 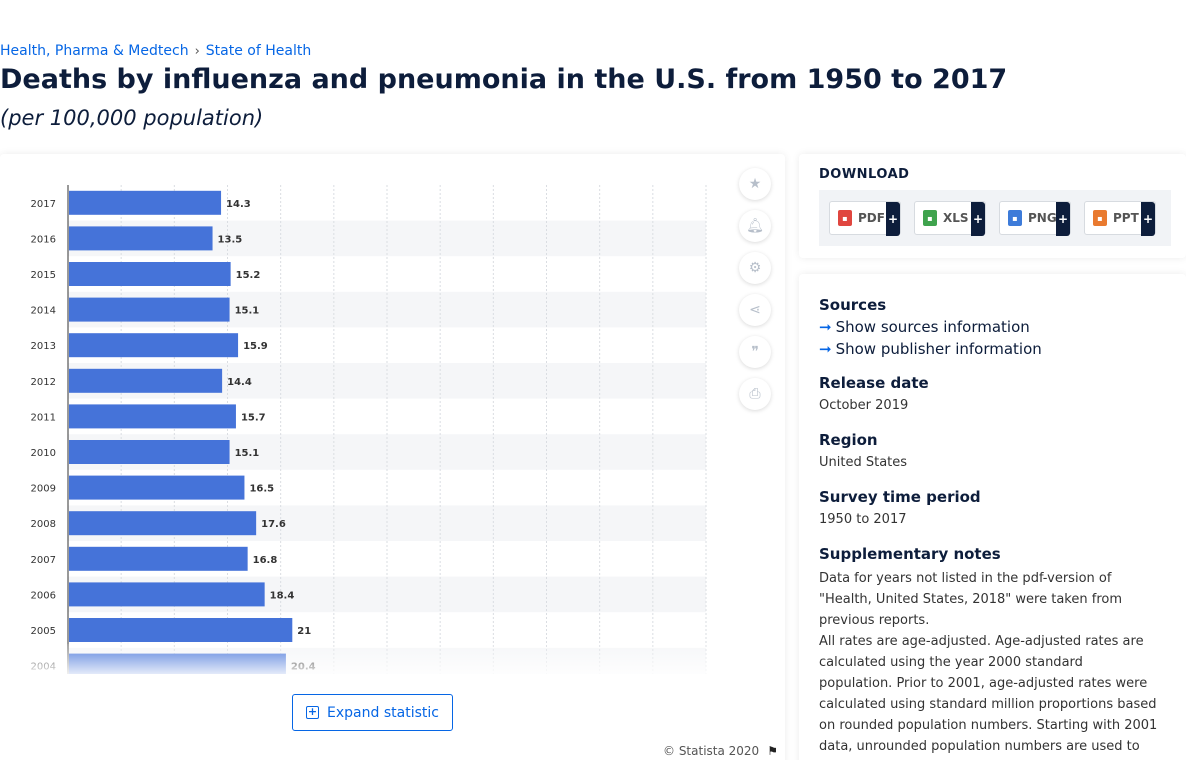 What do you see at coordinates (43, 631) in the screenshot?
I see `y-tick-label: 2005` at bounding box center [43, 631].